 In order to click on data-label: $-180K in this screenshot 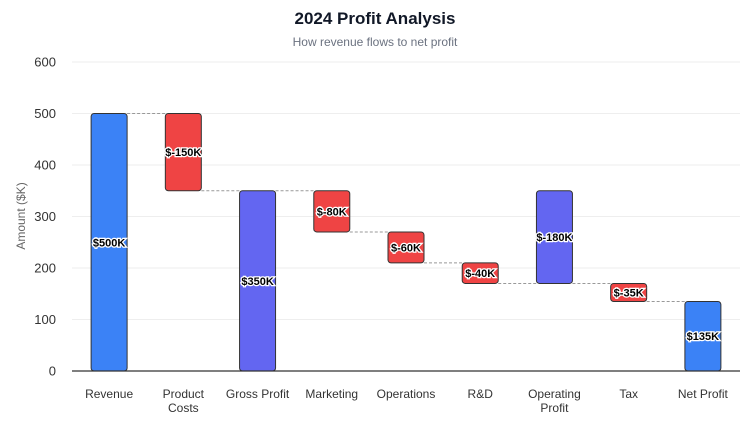, I will do `click(554, 238)`.